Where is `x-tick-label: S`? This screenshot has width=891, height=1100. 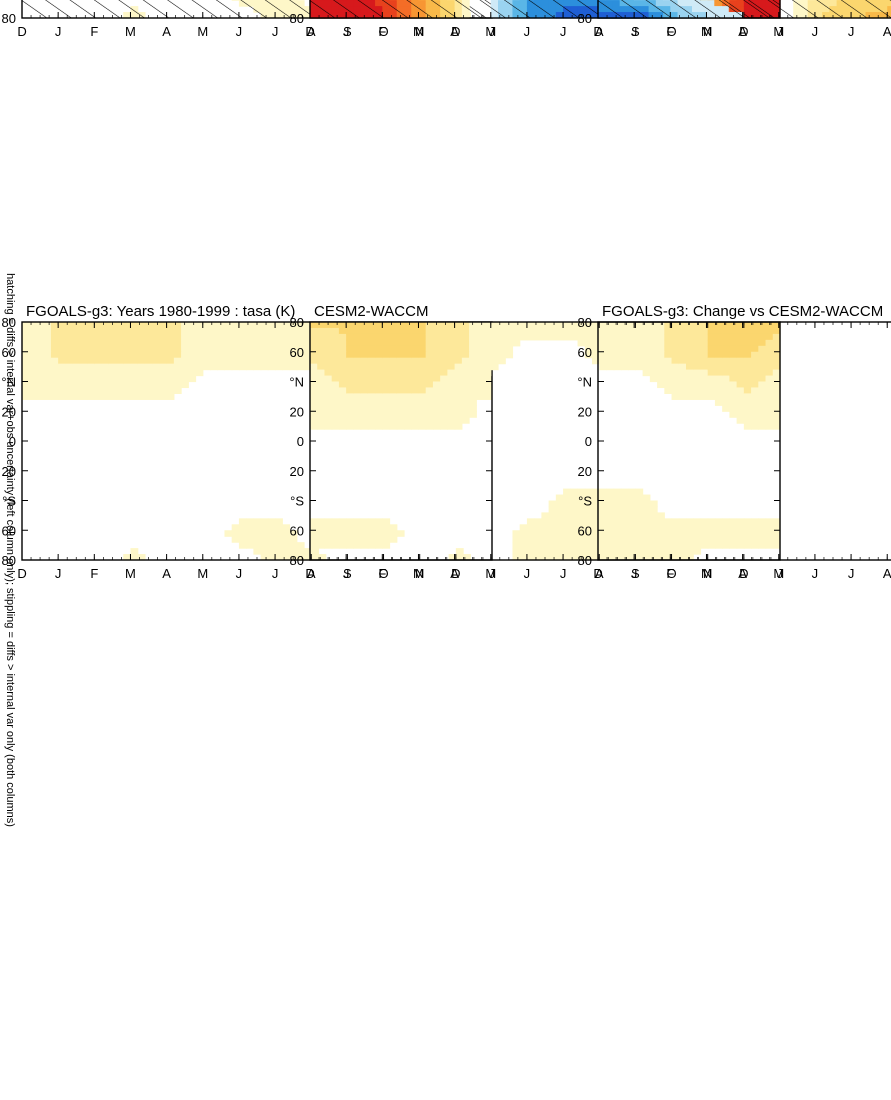
x-tick-label: S is located at coordinates (635, 31).